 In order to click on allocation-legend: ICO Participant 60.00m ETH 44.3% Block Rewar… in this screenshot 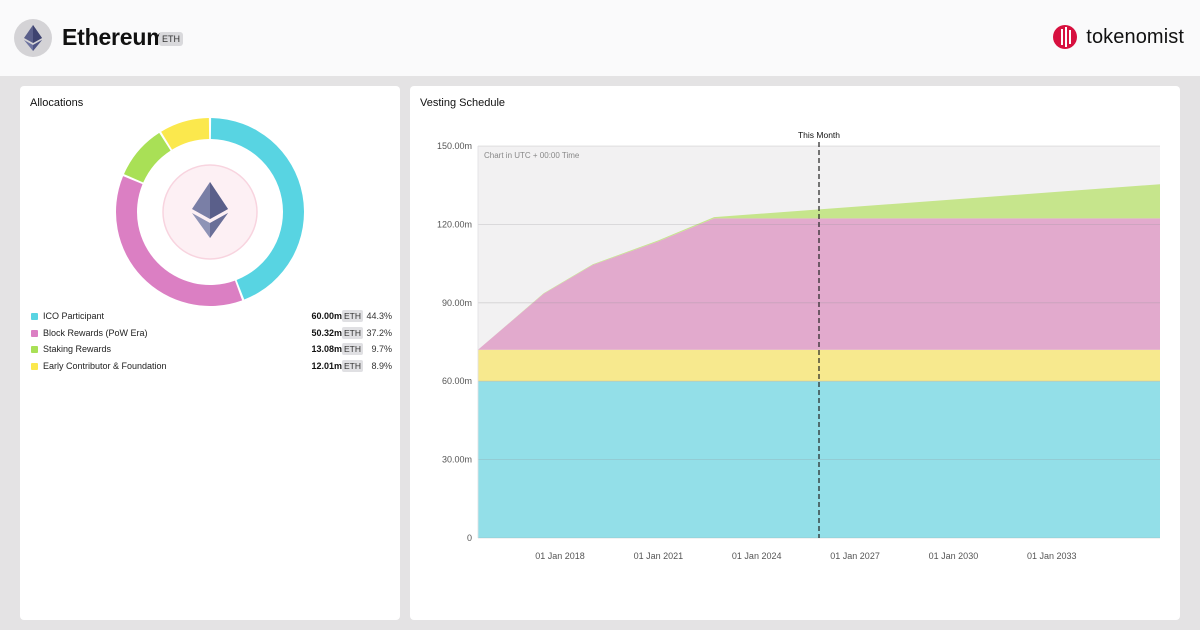, I will do `click(211, 343)`.